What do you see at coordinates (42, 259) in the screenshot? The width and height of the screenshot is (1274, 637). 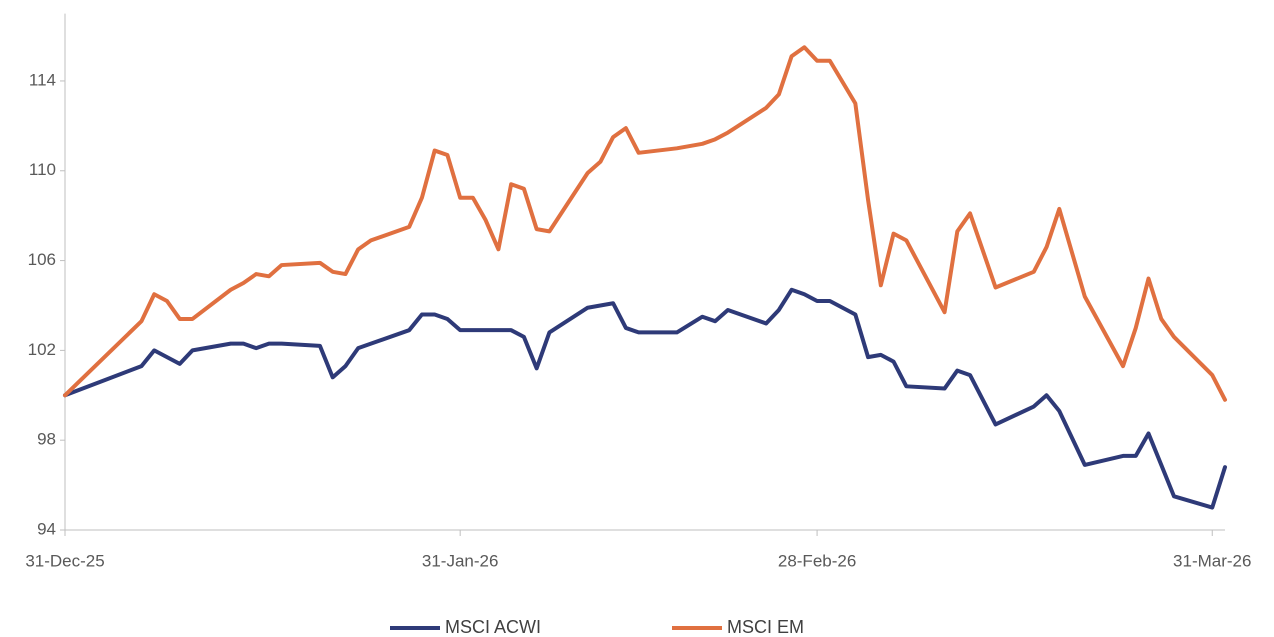 I see `y-tick-label: 106` at bounding box center [42, 259].